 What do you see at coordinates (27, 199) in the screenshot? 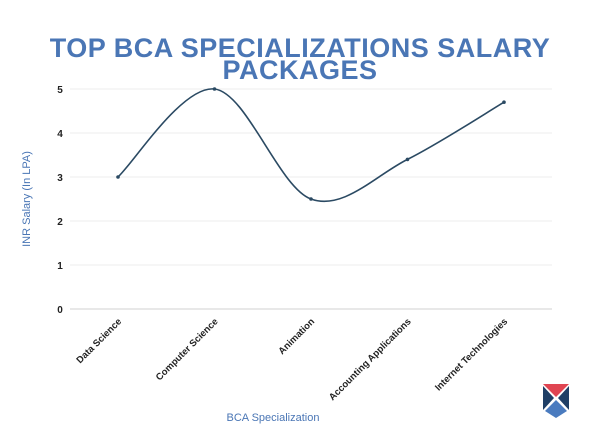
I see `y-axis-label: INR Salary (In LPA)` at bounding box center [27, 199].